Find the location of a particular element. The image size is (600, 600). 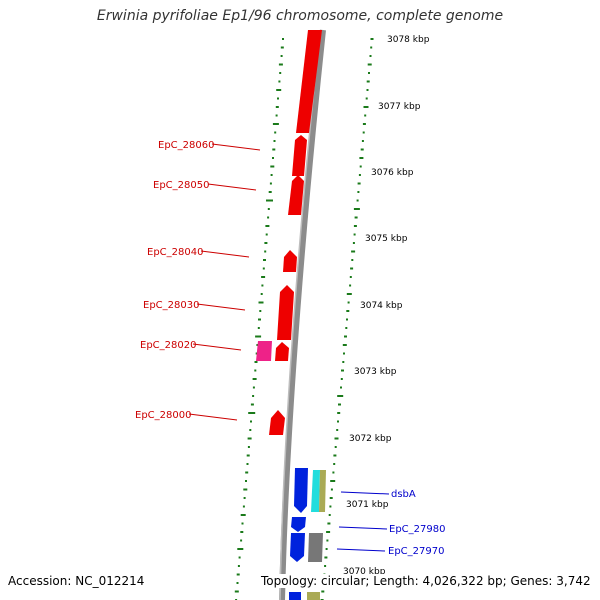

gene-label-epc28020: EpC_28020 is located at coordinates (168, 345).